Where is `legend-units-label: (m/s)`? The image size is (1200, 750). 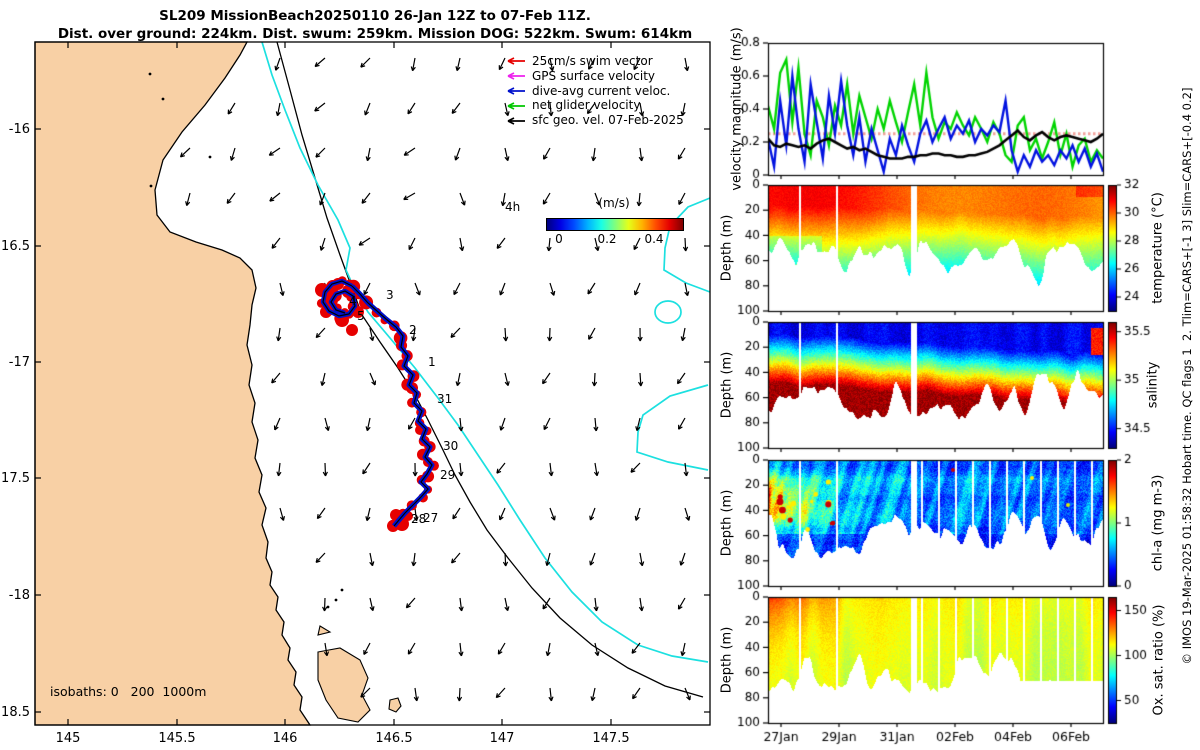 legend-units-label: (m/s) is located at coordinates (614, 202).